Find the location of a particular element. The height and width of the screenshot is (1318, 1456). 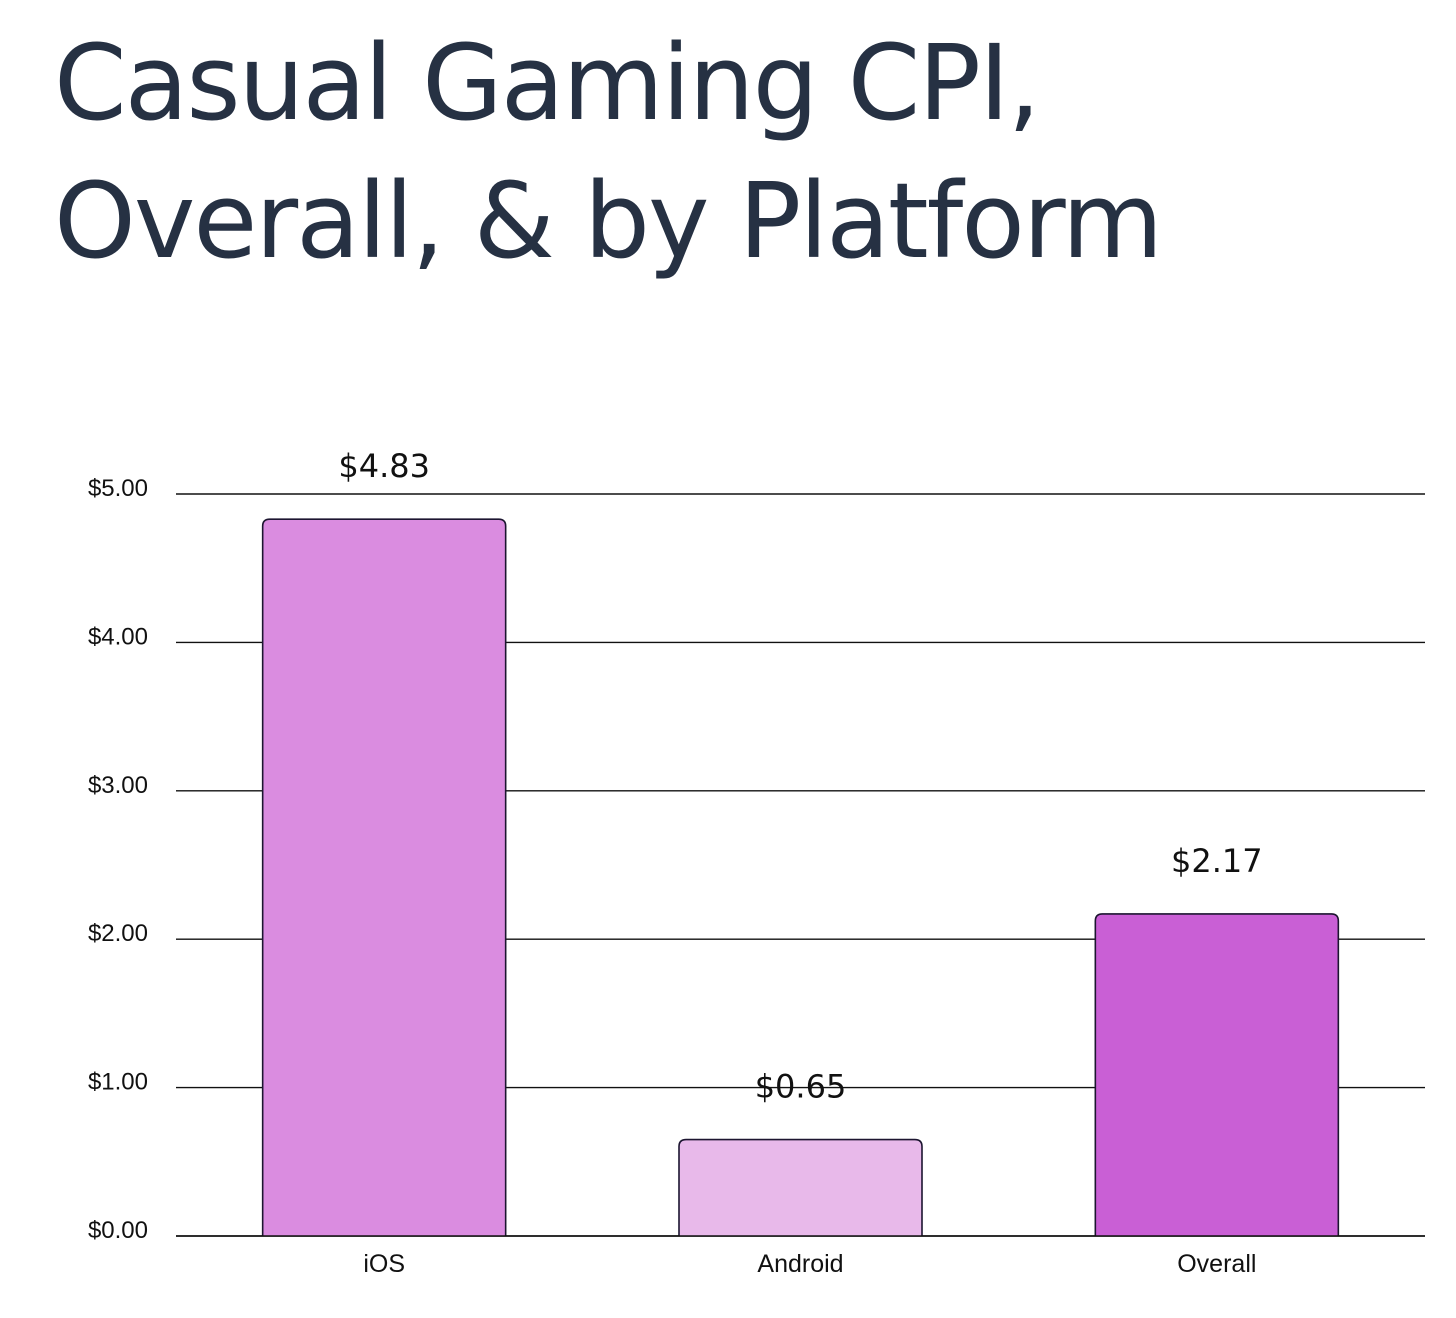

category-label-overall: Overall is located at coordinates (1216, 1264).